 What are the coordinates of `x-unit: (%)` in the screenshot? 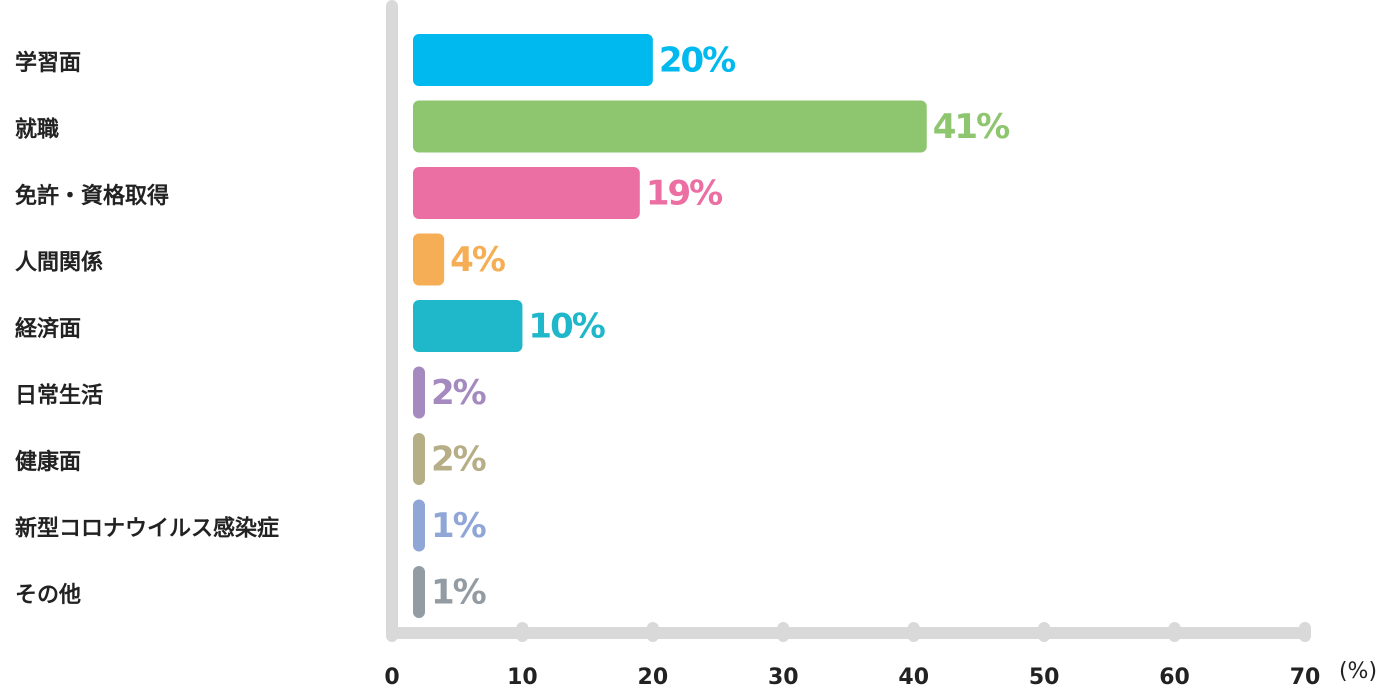 It's located at (1358, 671).